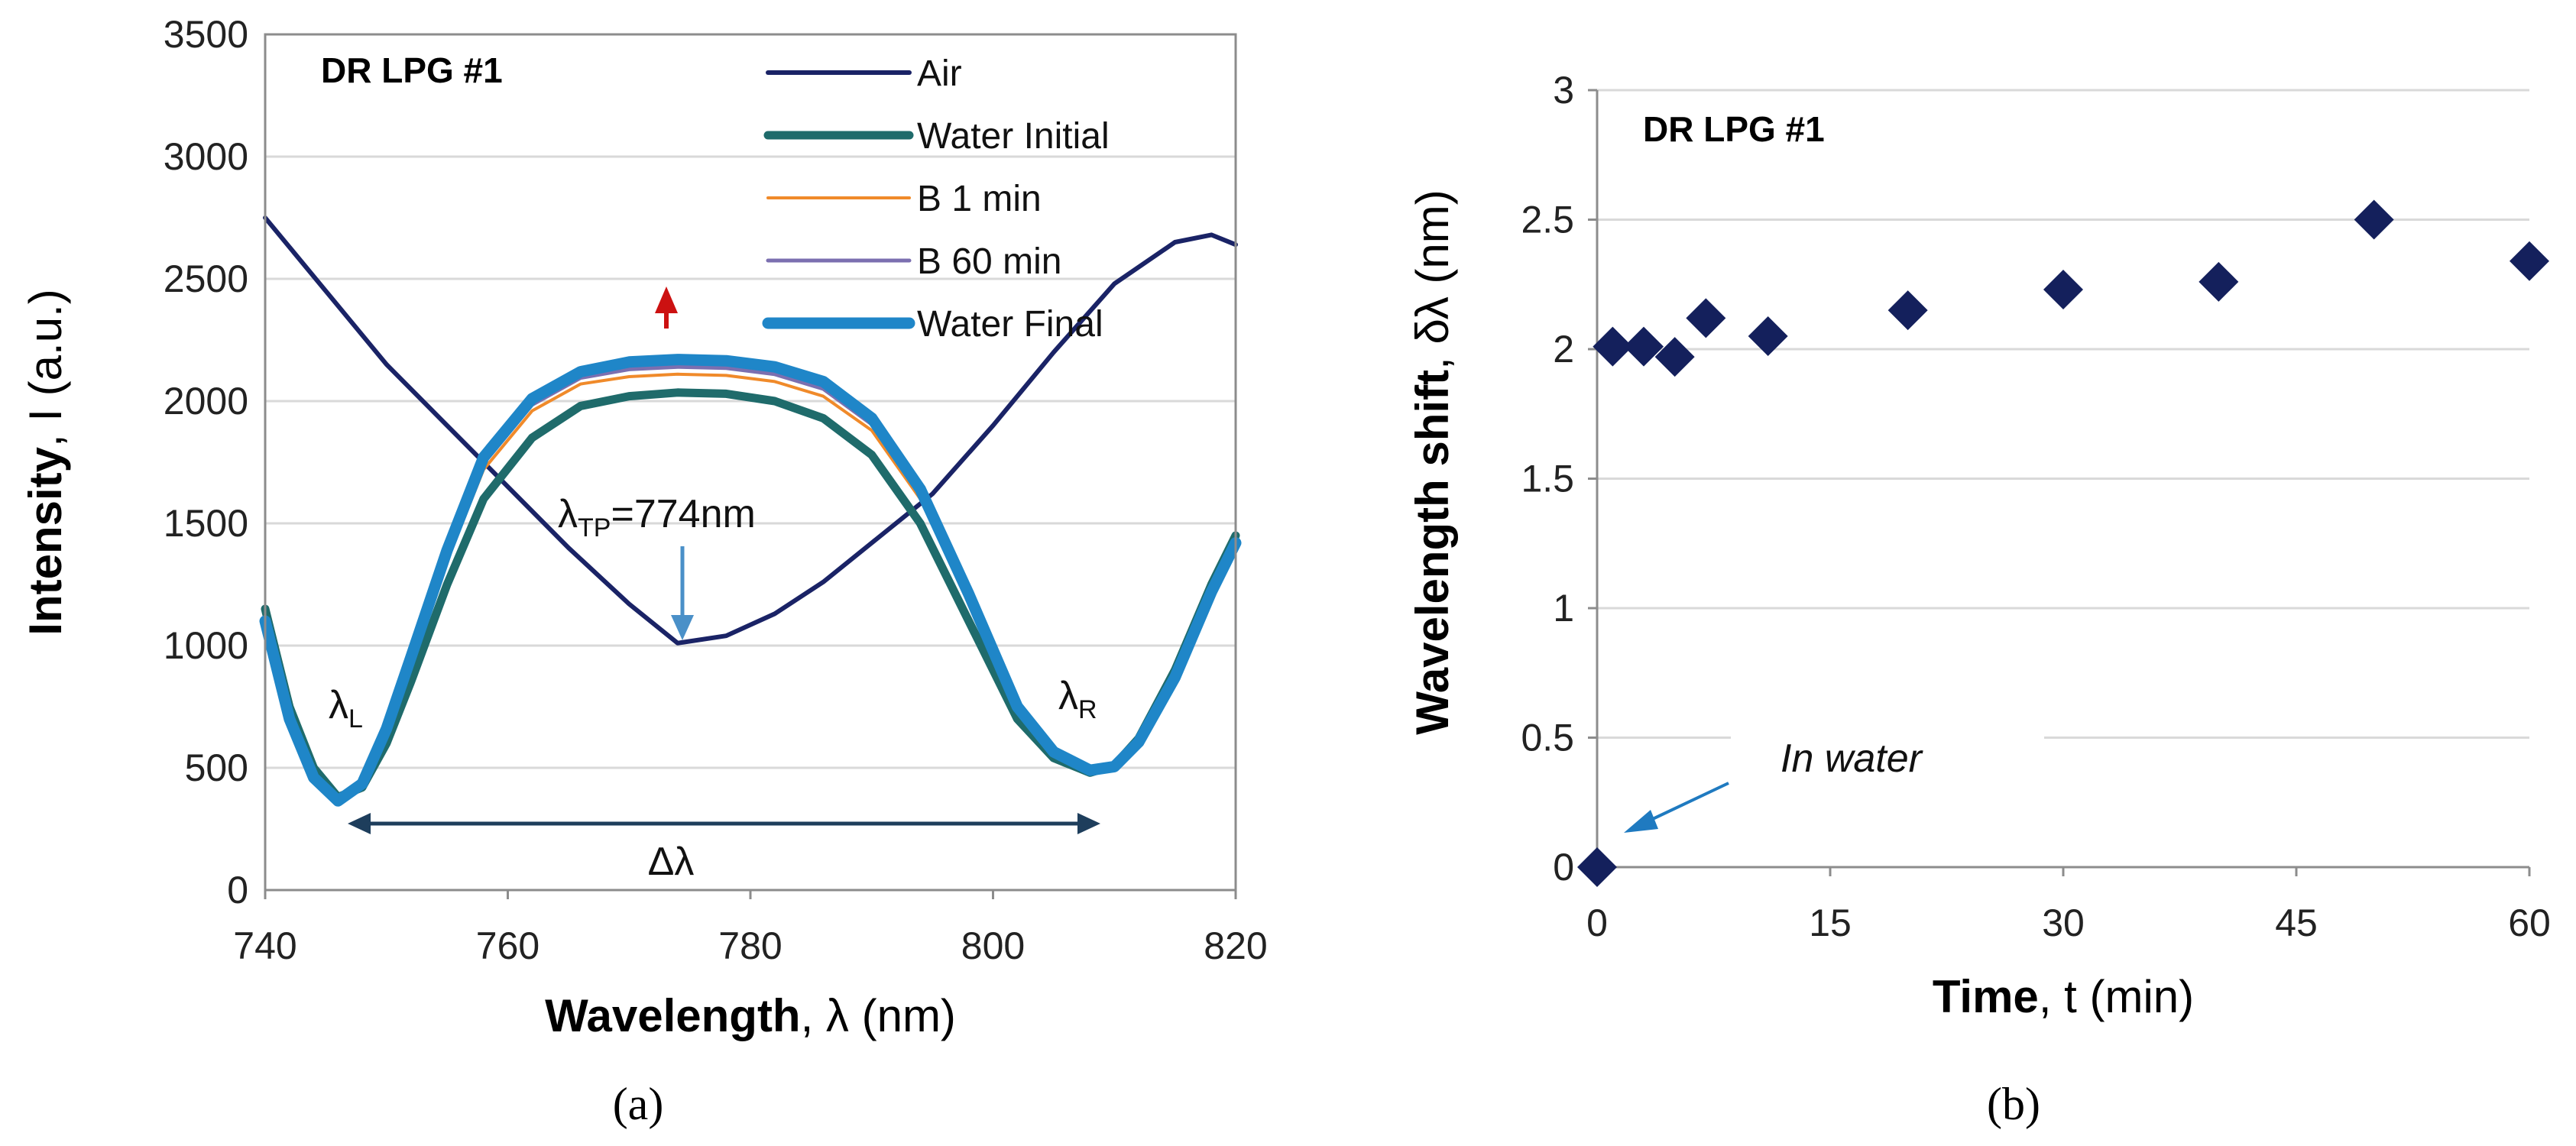 This screenshot has height=1146, width=2576. What do you see at coordinates (216, 767) in the screenshot?
I see `a-y-tick-1: 500` at bounding box center [216, 767].